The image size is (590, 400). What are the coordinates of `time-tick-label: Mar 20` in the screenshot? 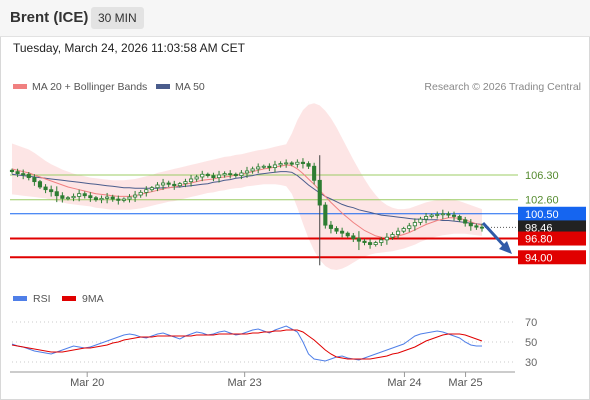 It's located at (87, 383).